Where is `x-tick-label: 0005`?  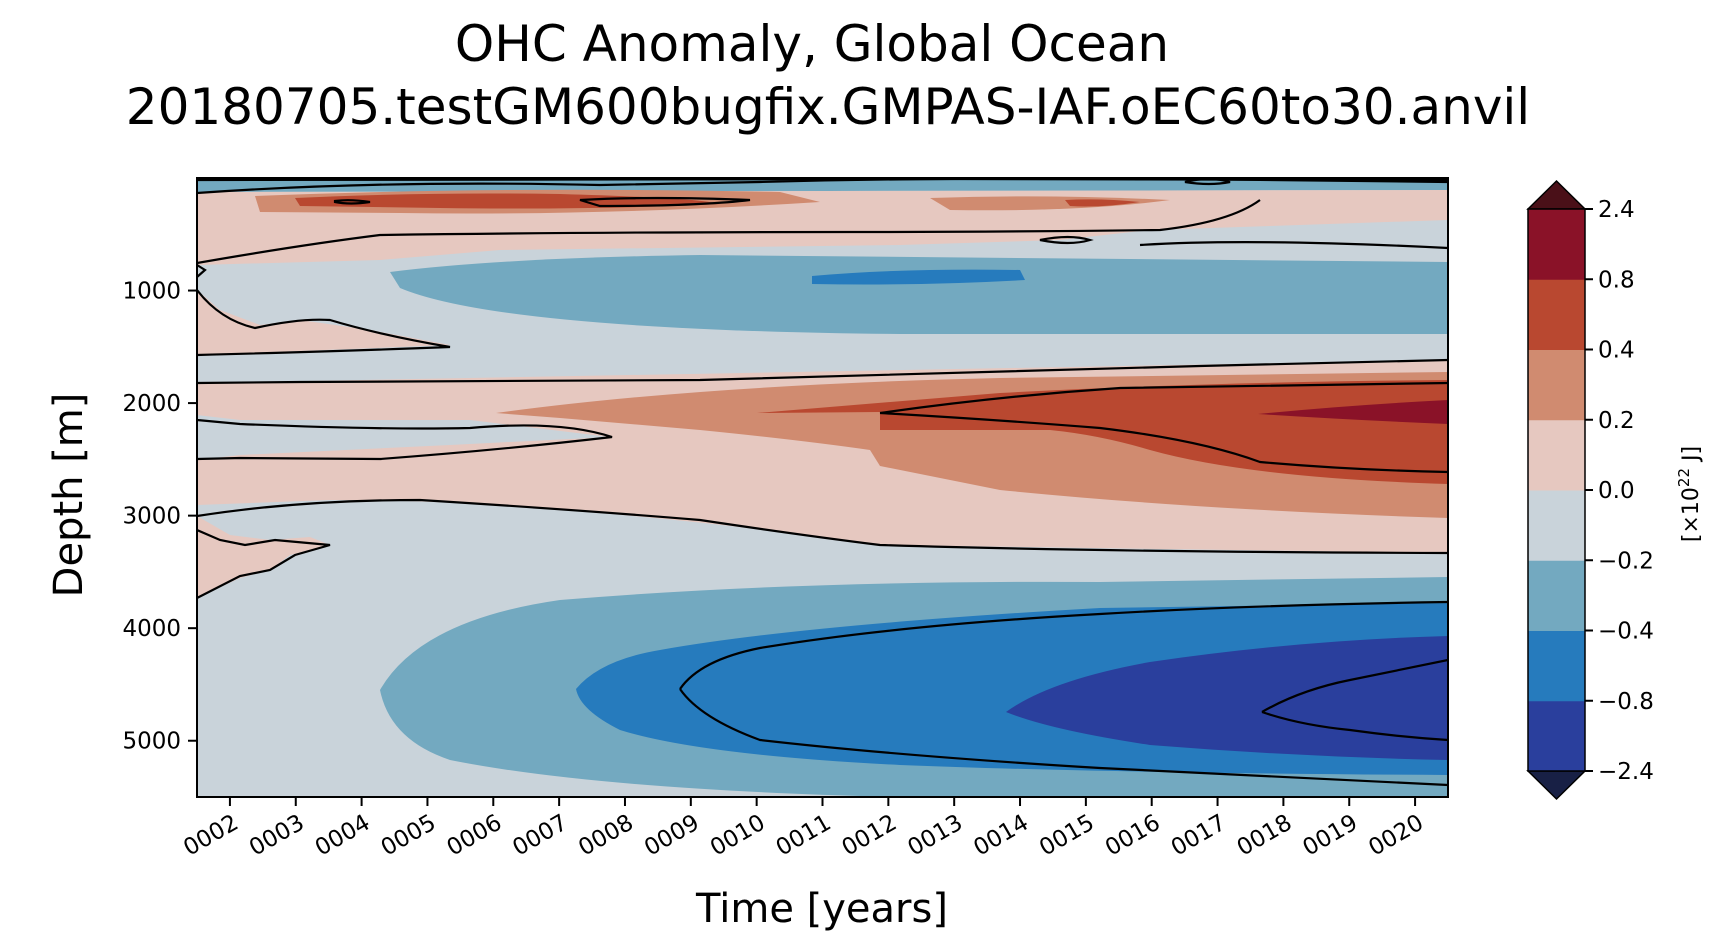
x-tick-label: 0005 is located at coordinates (409, 836).